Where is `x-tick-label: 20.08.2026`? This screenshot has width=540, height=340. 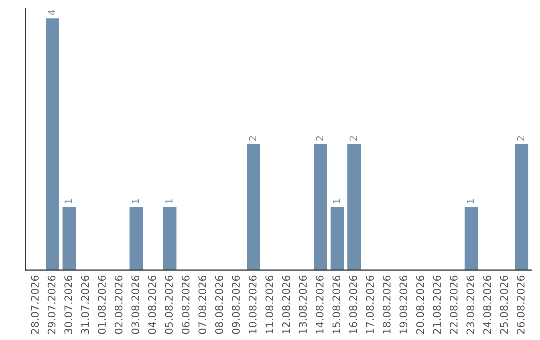 x-tick-label: 20.08.2026 is located at coordinates (420, 305).